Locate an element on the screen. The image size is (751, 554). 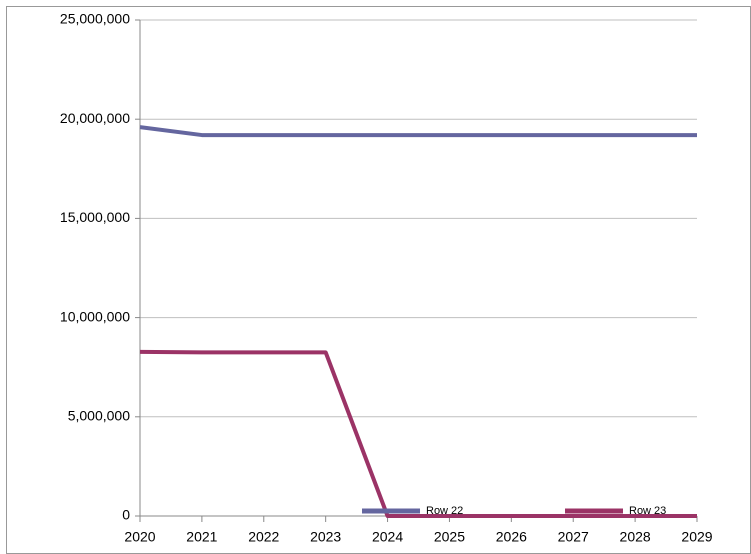
y-tick-label: 25,000,000 is located at coordinates (95, 19).